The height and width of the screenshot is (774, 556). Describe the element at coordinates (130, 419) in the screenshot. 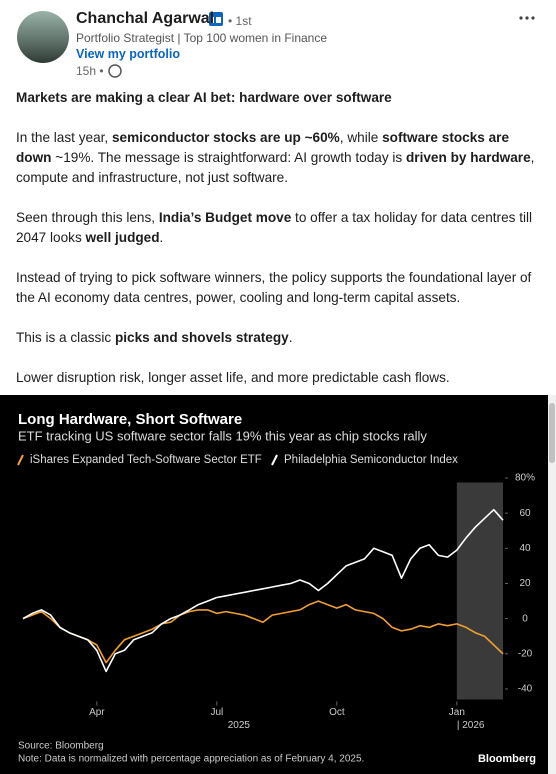

I see `chart-title: Long Hardware, Short Software` at that location.